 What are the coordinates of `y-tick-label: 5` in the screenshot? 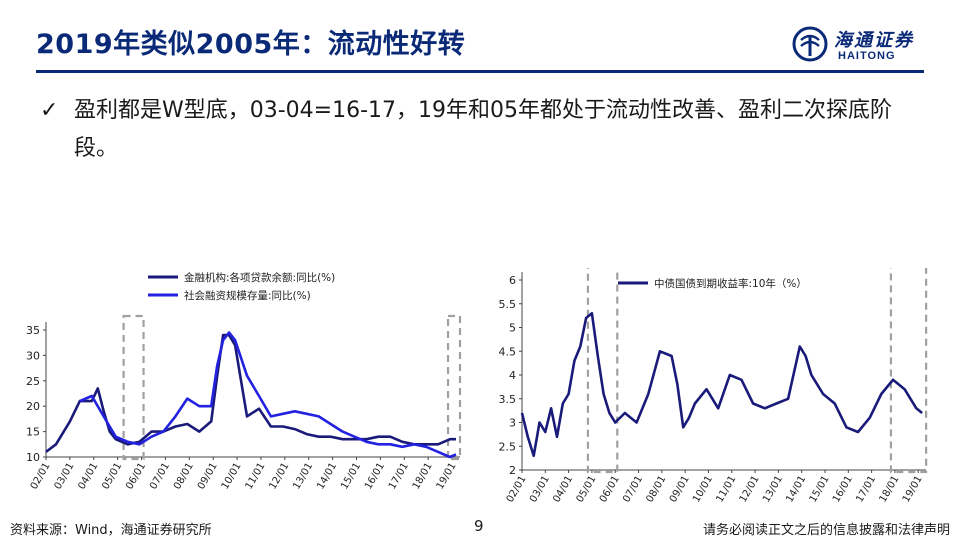 It's located at (512, 328).